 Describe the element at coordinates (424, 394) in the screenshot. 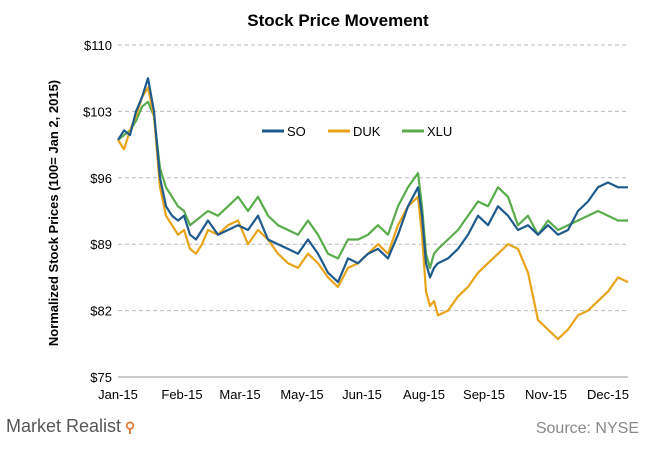

I see `x-tick-label: Aug-15` at that location.